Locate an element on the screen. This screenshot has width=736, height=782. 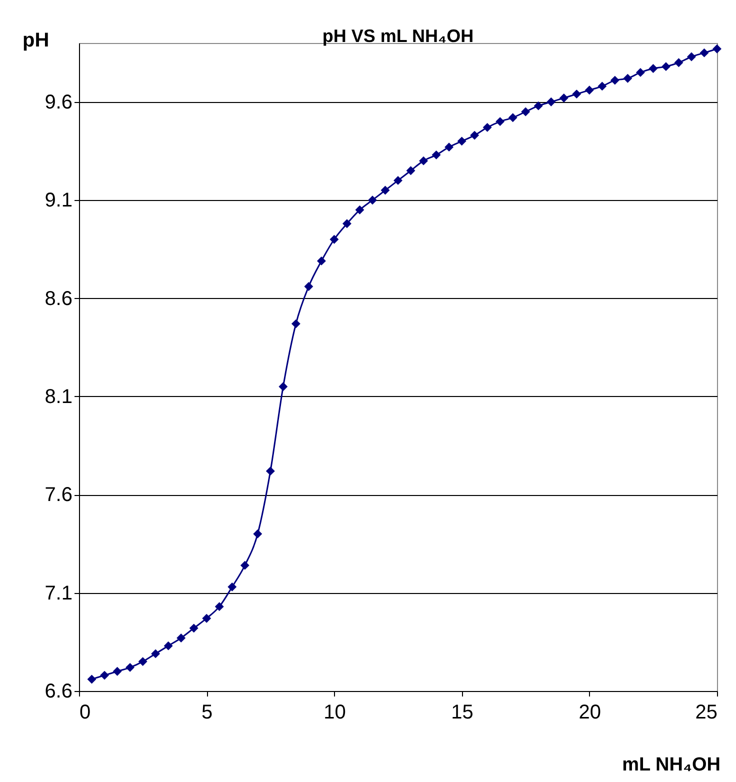
x-tick-label: 20 is located at coordinates (590, 713).